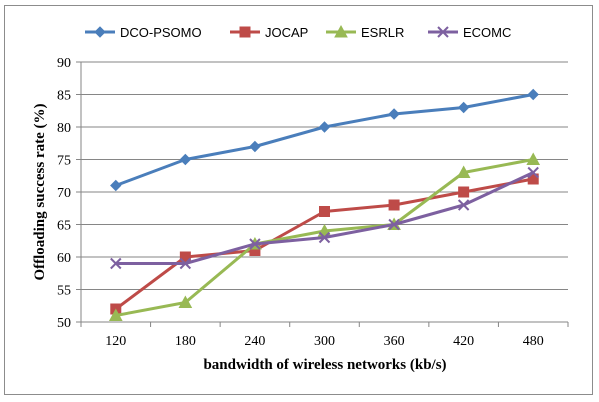 Image resolution: width=599 pixels, height=402 pixels. I want to click on legend-label: DCO-PSOMO, so click(161, 32).